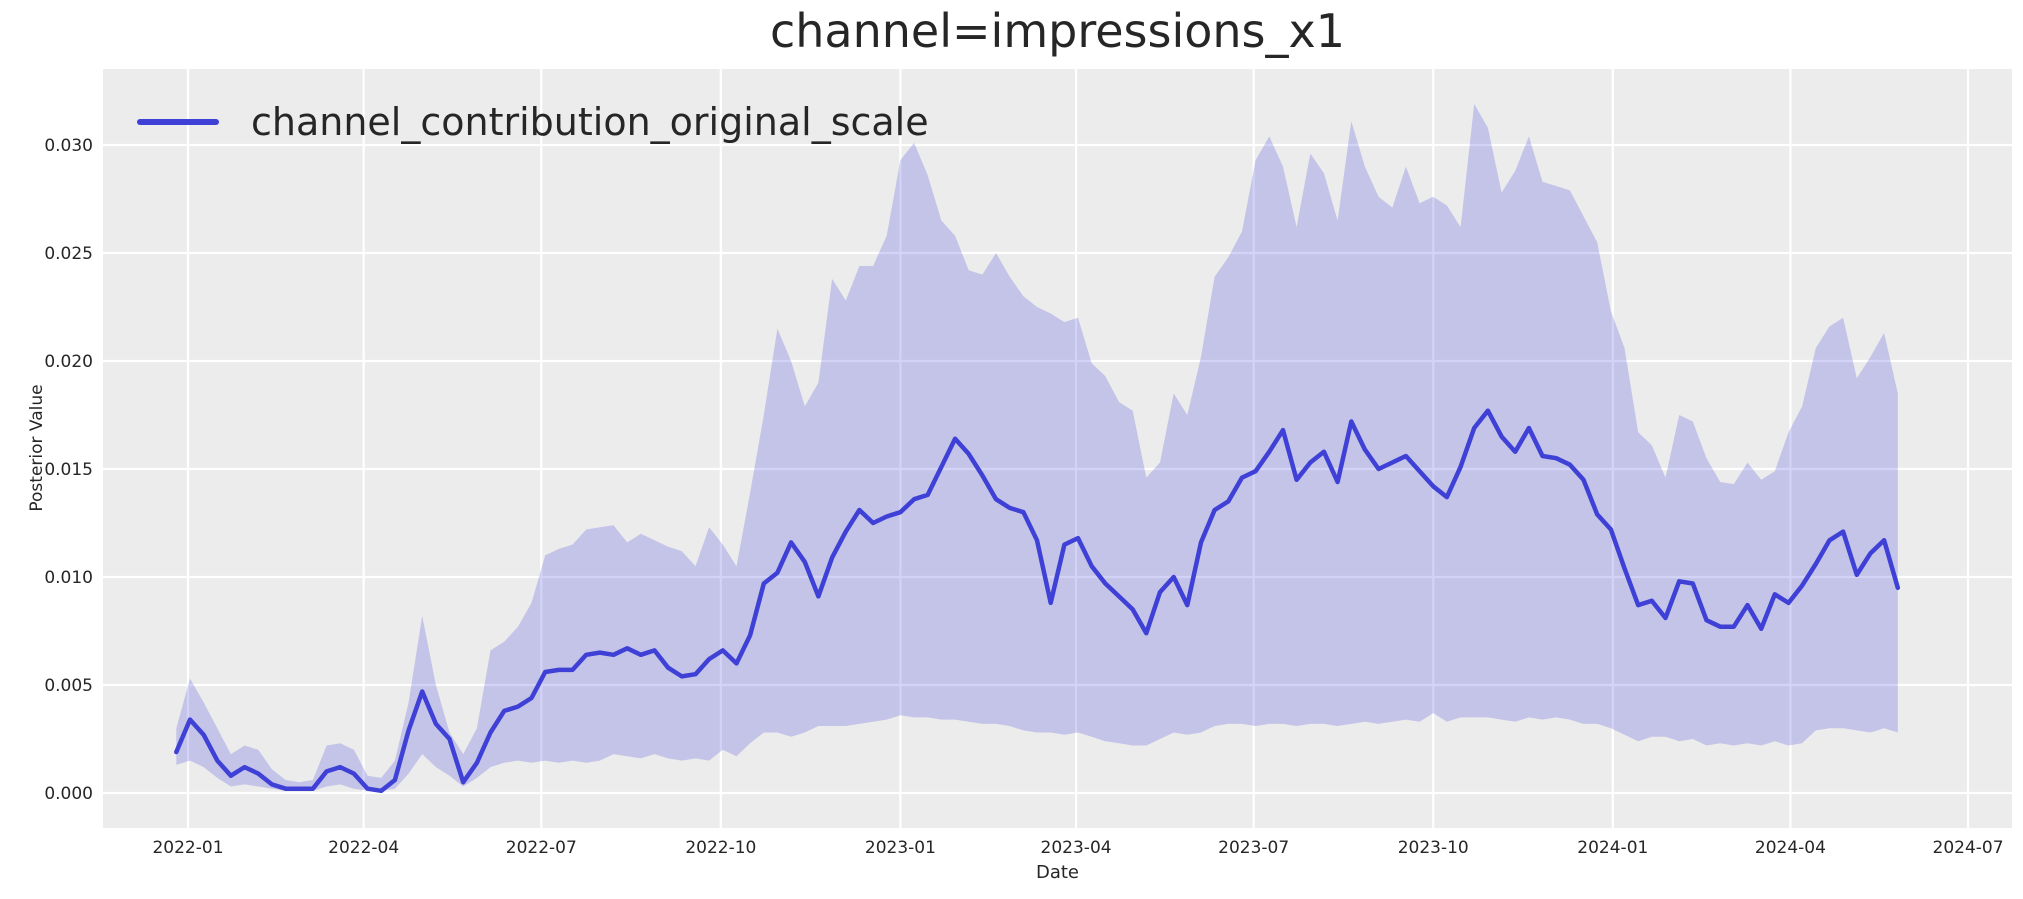 The image size is (2023, 899). I want to click on x-tick-label: 2023-04, so click(1076, 848).